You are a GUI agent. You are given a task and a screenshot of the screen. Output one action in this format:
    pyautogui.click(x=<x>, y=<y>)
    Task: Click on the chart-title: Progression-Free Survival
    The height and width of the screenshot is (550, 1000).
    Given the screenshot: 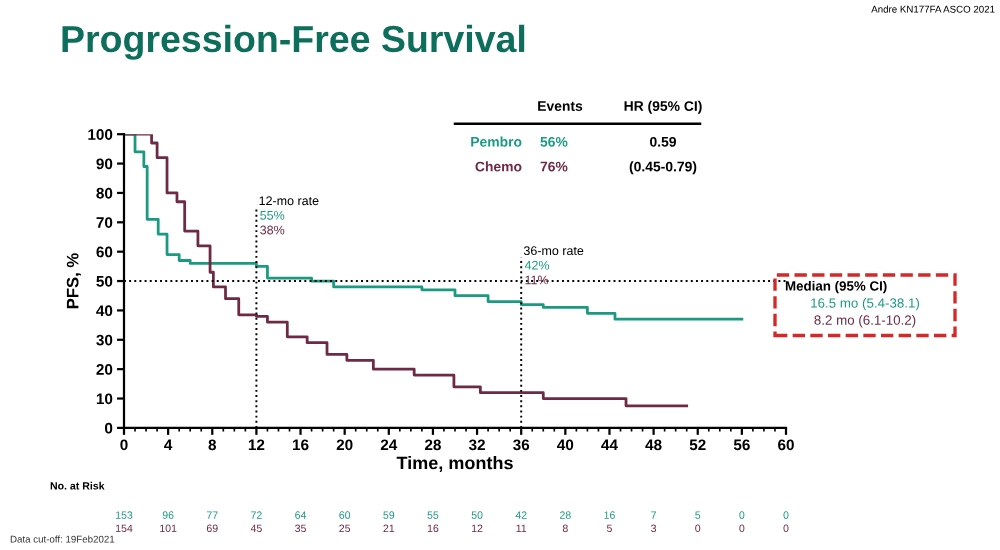 What is the action you would take?
    pyautogui.click(x=293, y=42)
    